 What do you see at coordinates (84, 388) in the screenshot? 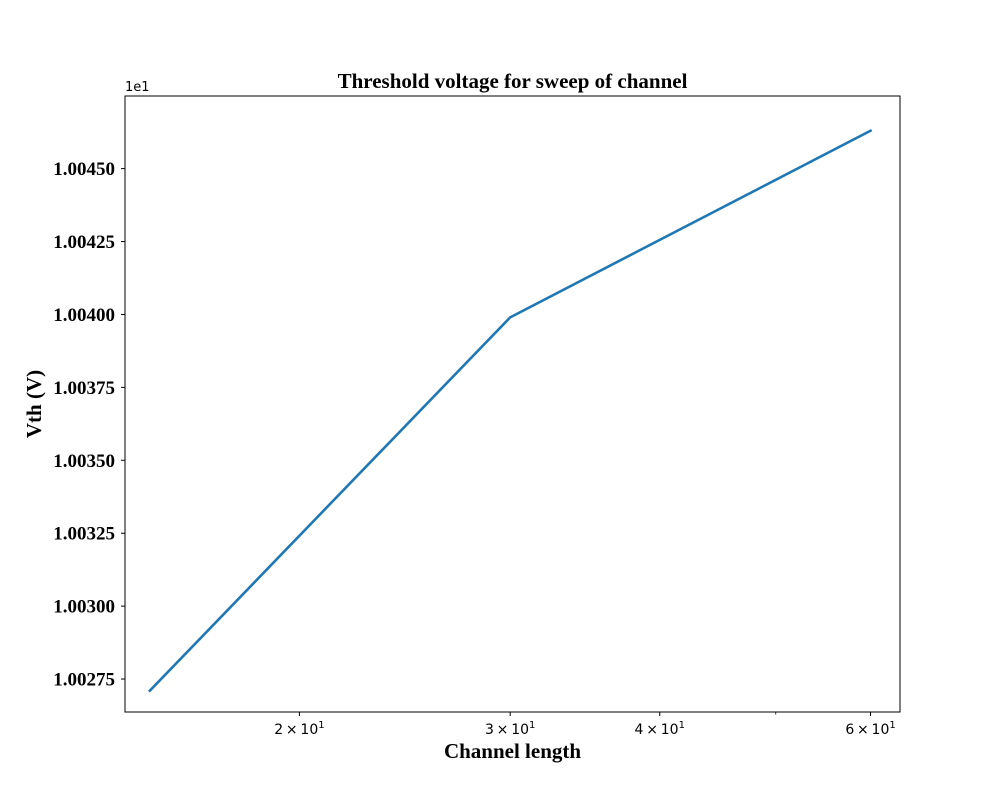
I see `y-tick-label: 1.00375` at bounding box center [84, 388].